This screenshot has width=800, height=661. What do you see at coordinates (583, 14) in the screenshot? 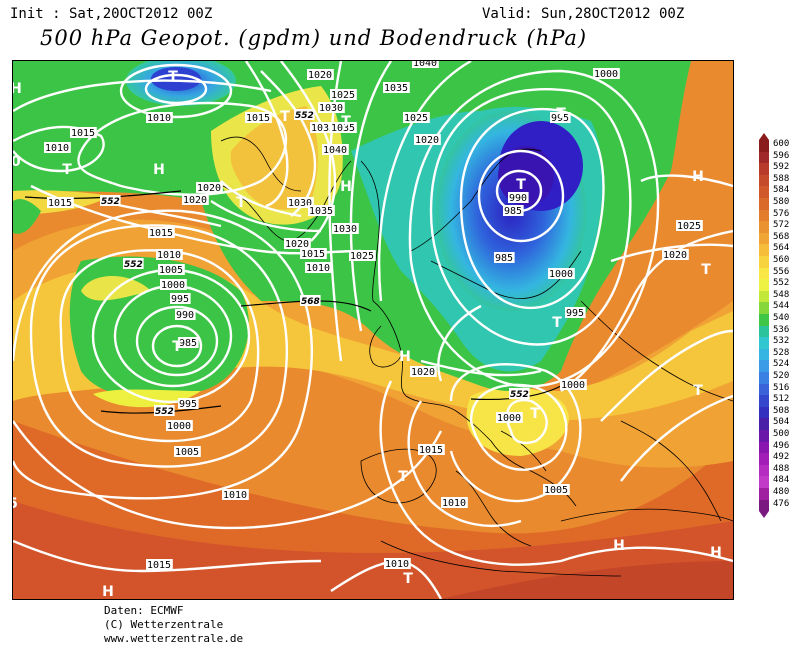
I see `valid-time: Valid: Sun,28OCT2012 00Z` at bounding box center [583, 14].